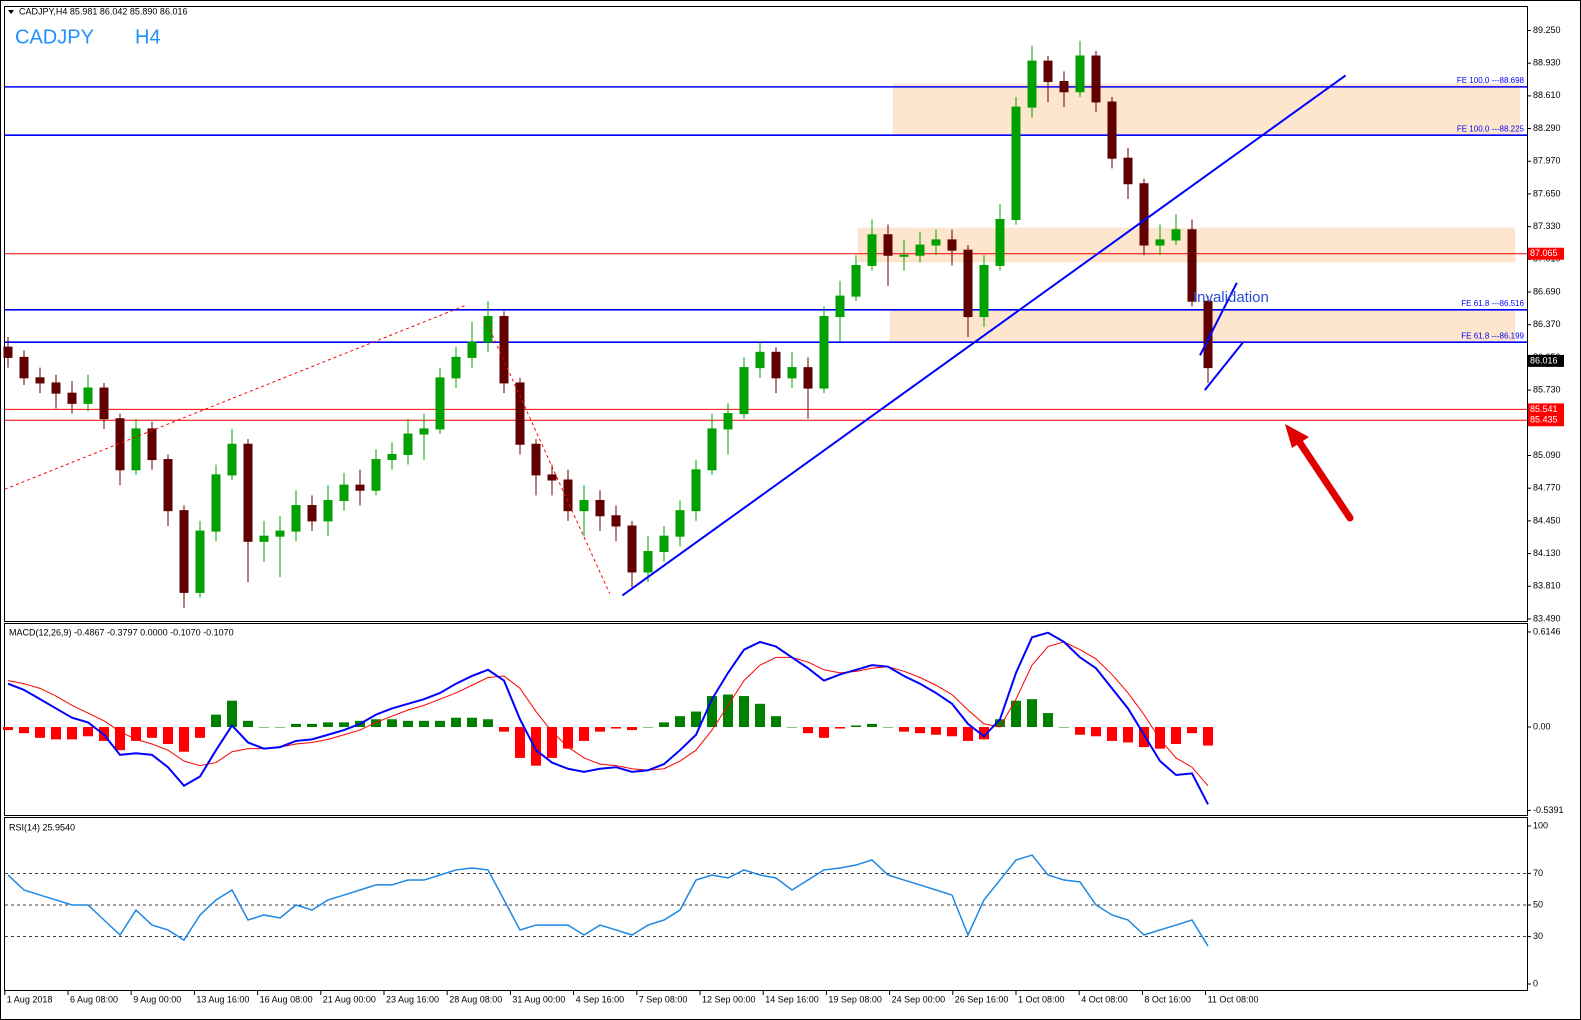 The height and width of the screenshot is (1020, 1581). I want to click on y-tick-label: 70, so click(1538, 873).